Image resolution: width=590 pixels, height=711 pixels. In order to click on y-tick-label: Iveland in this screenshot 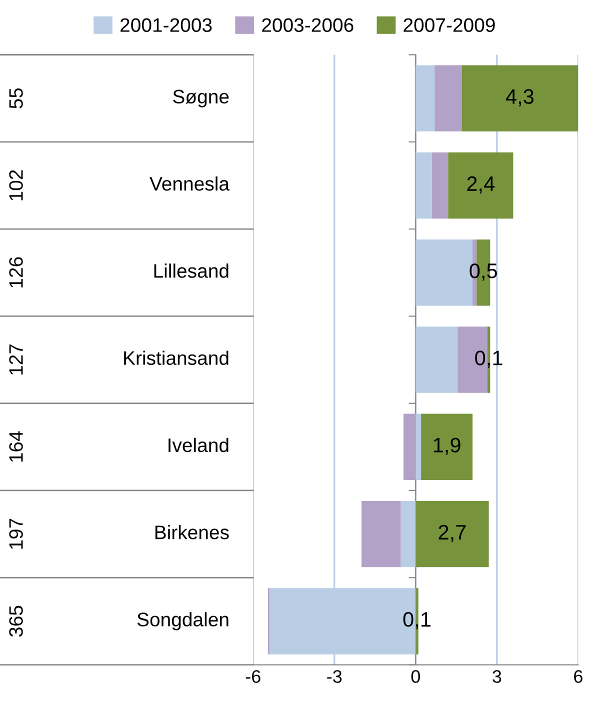, I will do `click(198, 445)`.